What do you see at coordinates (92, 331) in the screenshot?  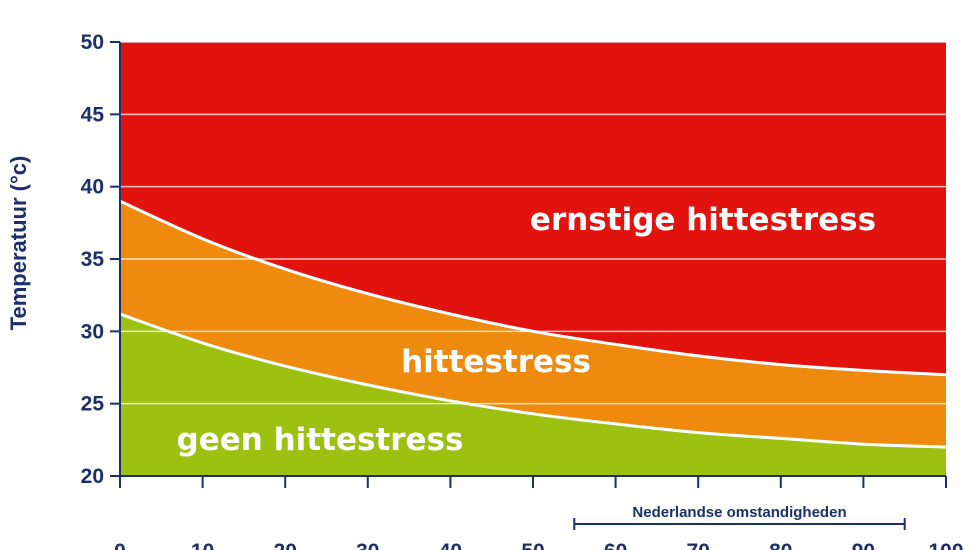 I see `y-tick-label-30: 30` at bounding box center [92, 331].